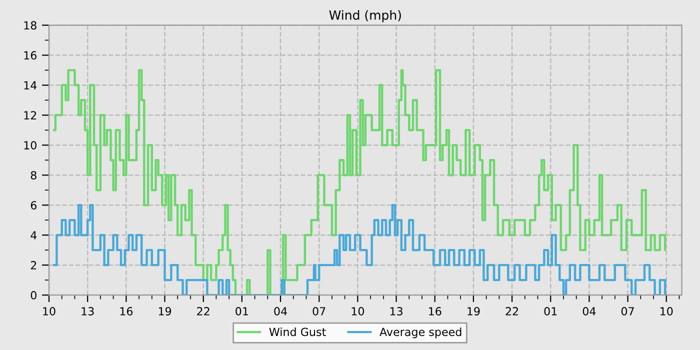  What do you see at coordinates (30, 85) in the screenshot?
I see `y-tick-label: 14` at bounding box center [30, 85].